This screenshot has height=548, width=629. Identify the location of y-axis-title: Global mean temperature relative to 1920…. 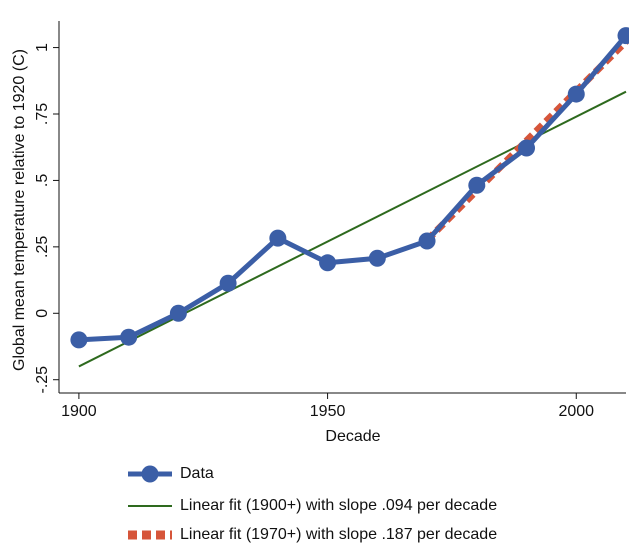
(19, 210).